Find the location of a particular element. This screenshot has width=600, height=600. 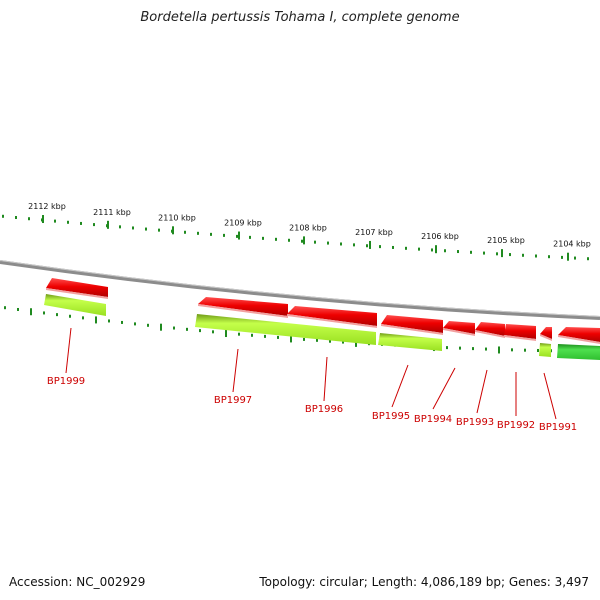

gene-bp1997-reverse is located at coordinates (285, 329).